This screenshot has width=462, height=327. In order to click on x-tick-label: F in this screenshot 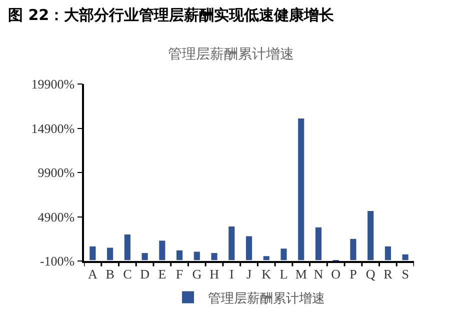, I will do `click(180, 274)`.